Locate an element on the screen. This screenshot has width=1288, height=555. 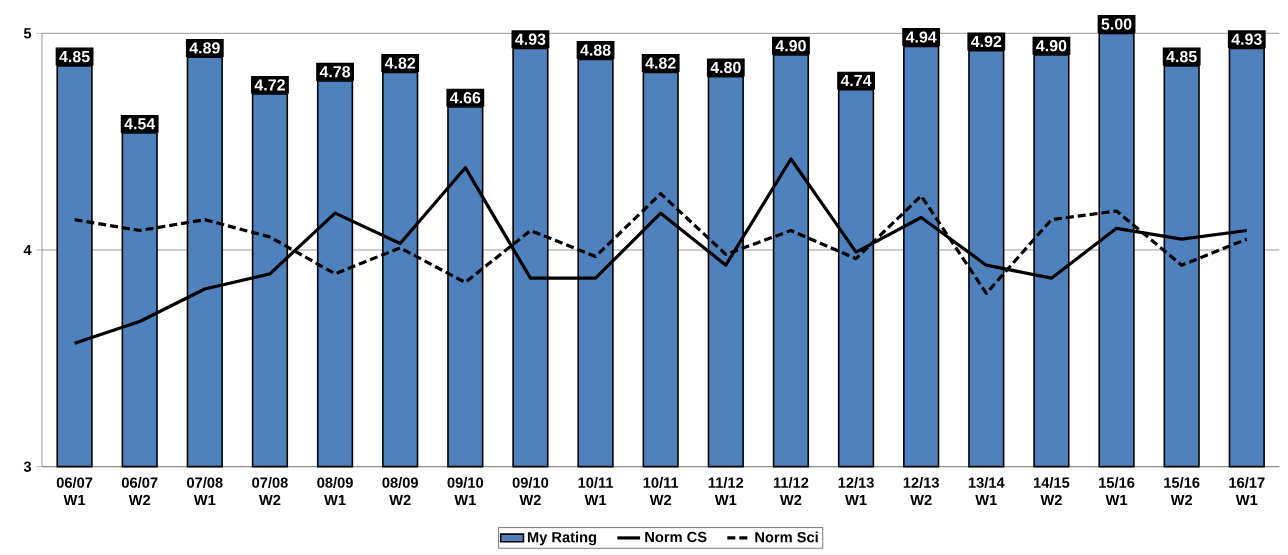
data-label: 4.89 is located at coordinates (204, 48).